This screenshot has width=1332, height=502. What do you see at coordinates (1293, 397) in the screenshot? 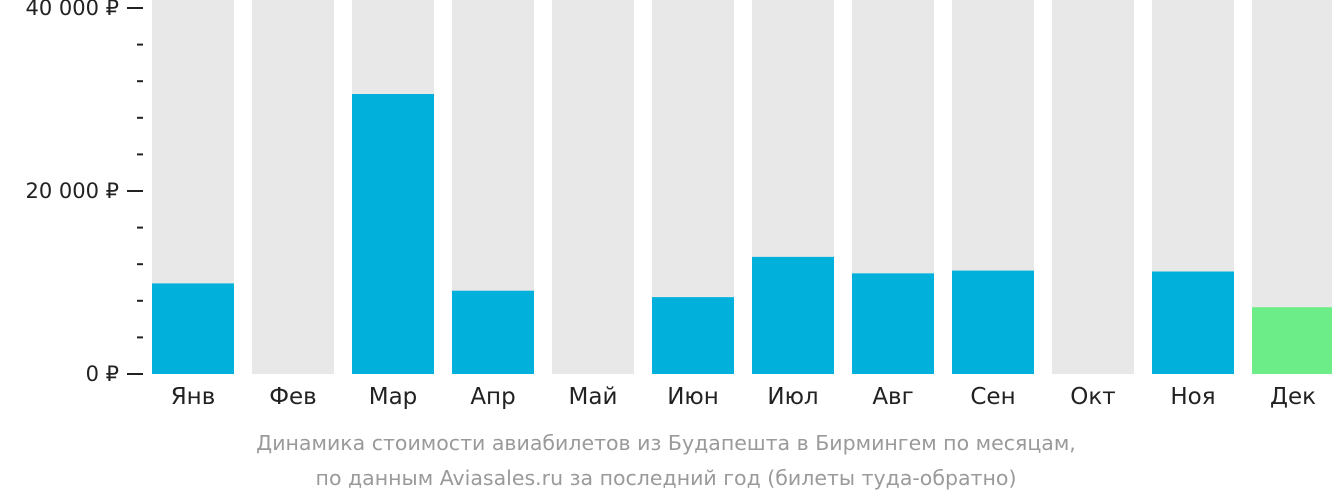
I see `x-tick-label: Дек` at bounding box center [1293, 397].